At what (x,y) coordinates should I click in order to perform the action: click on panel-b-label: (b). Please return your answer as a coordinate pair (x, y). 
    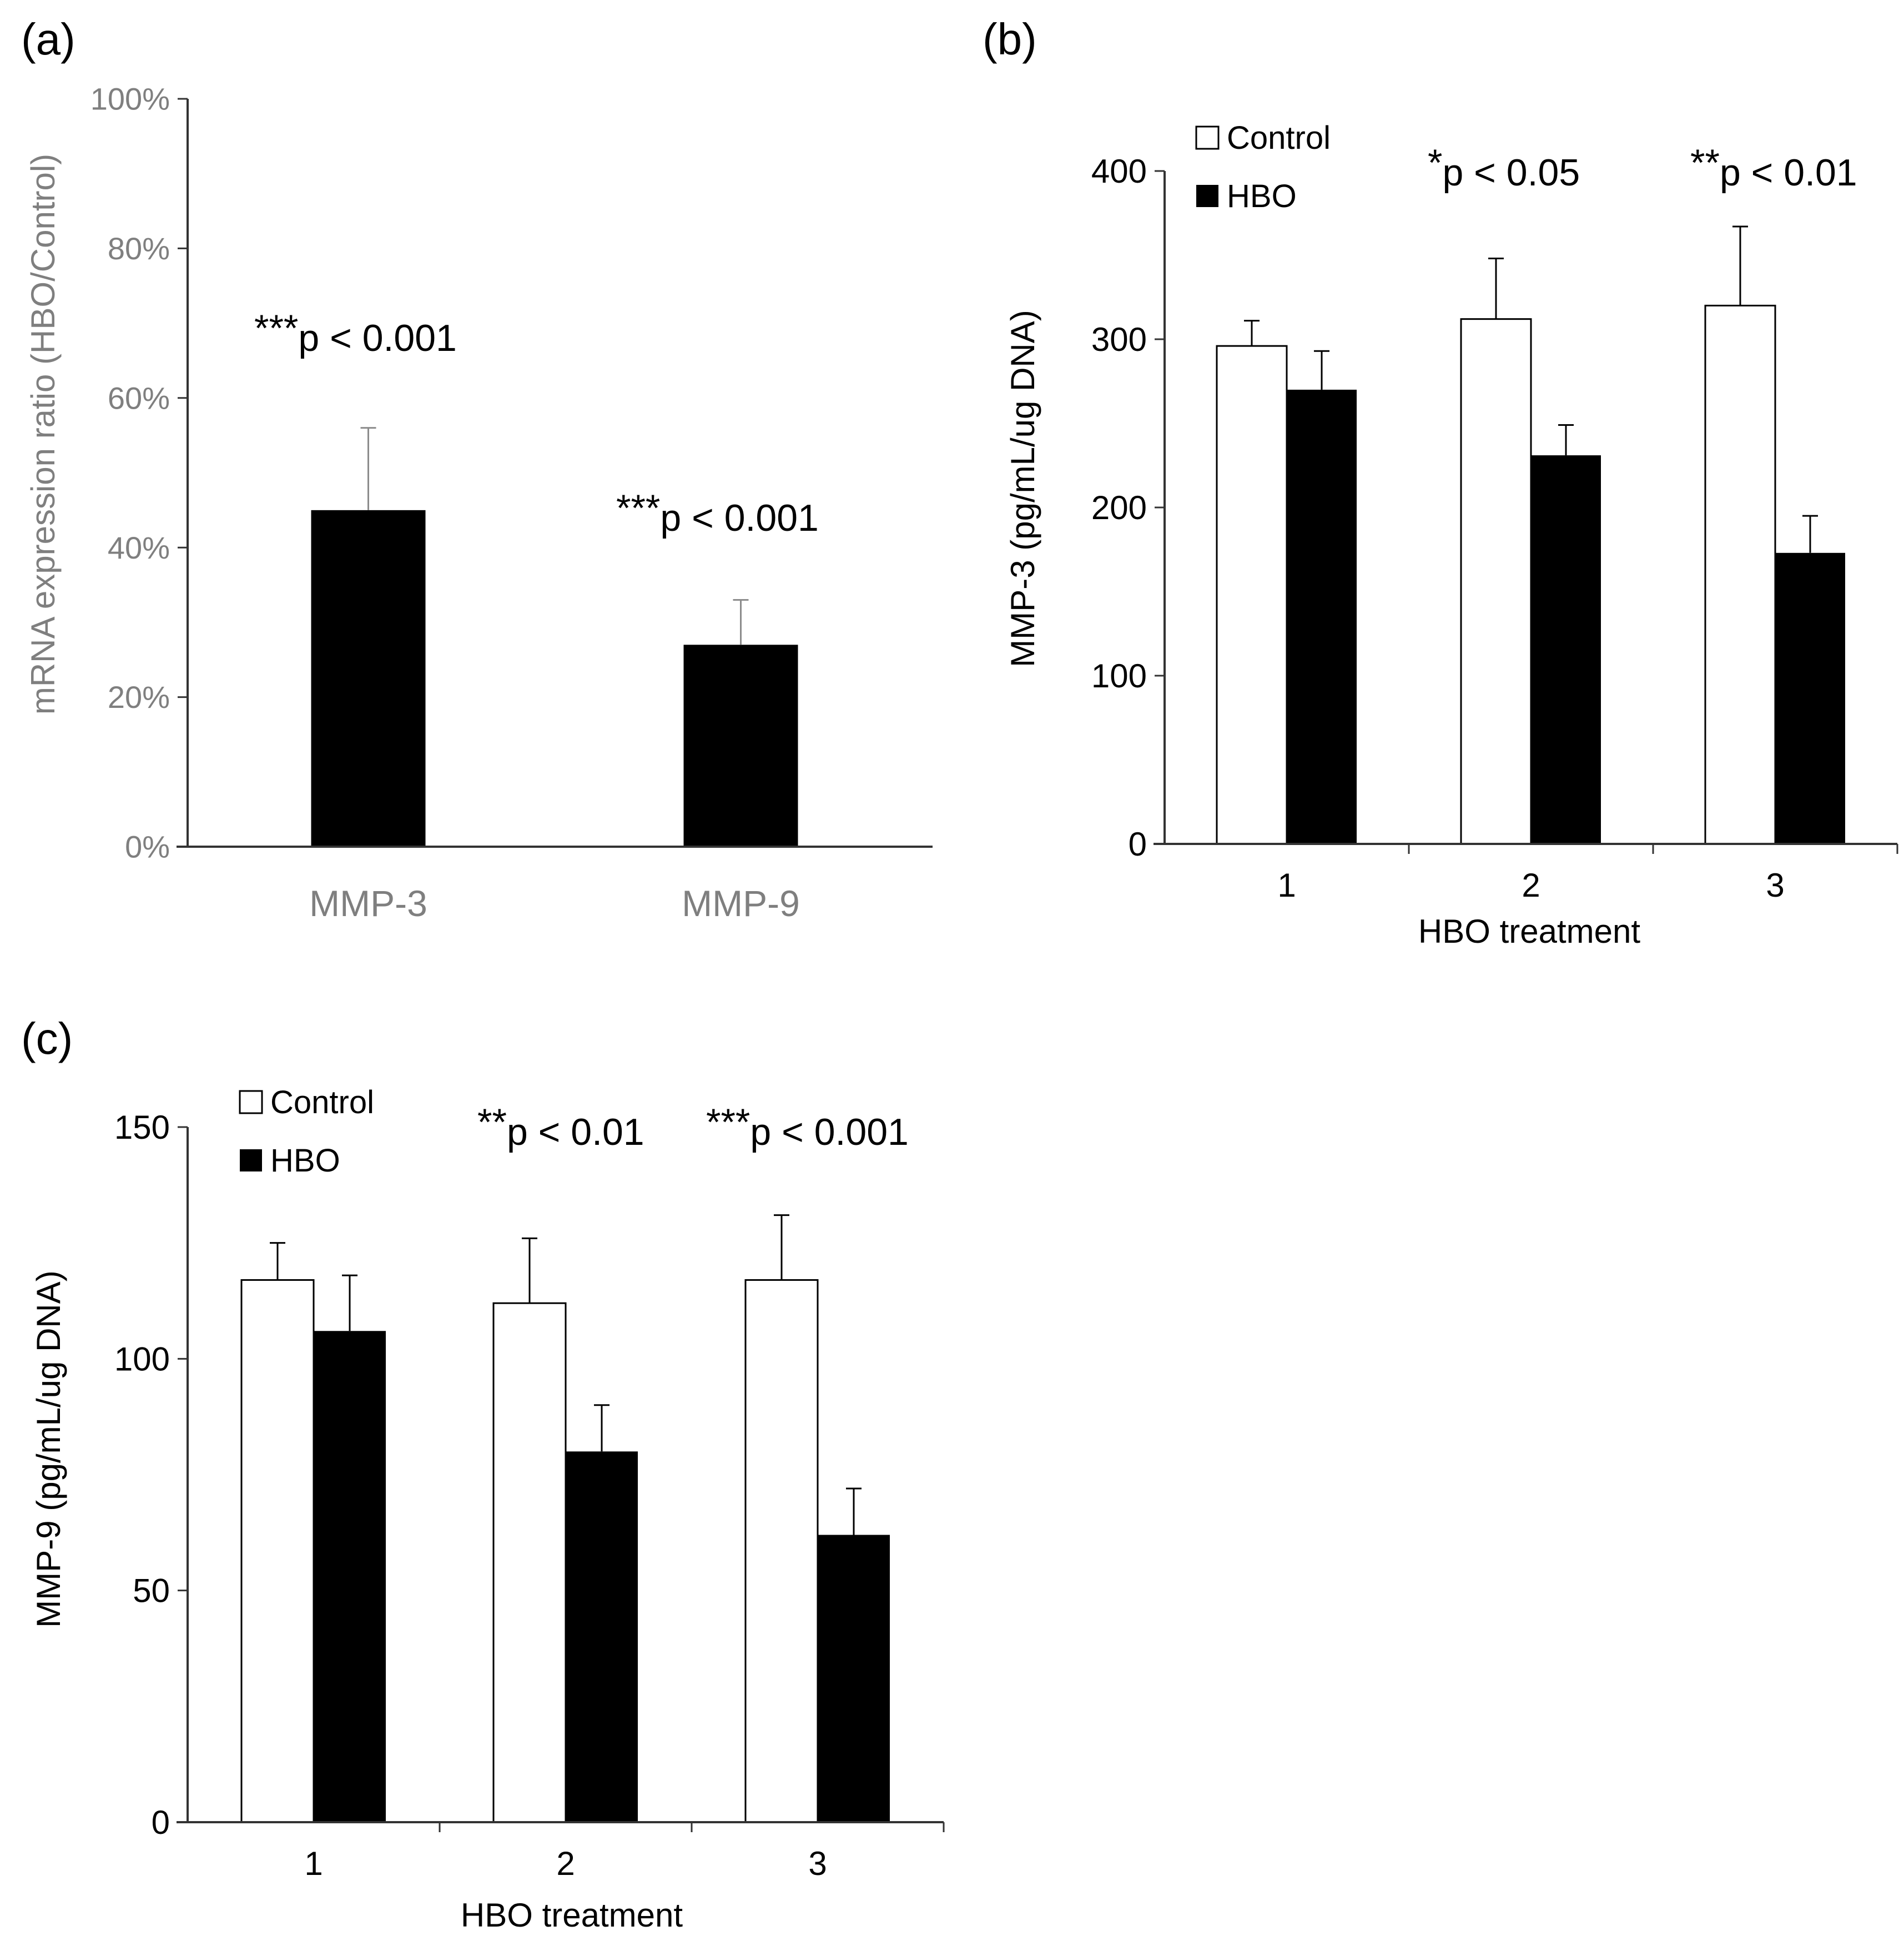
    Looking at the image, I should click on (1010, 39).